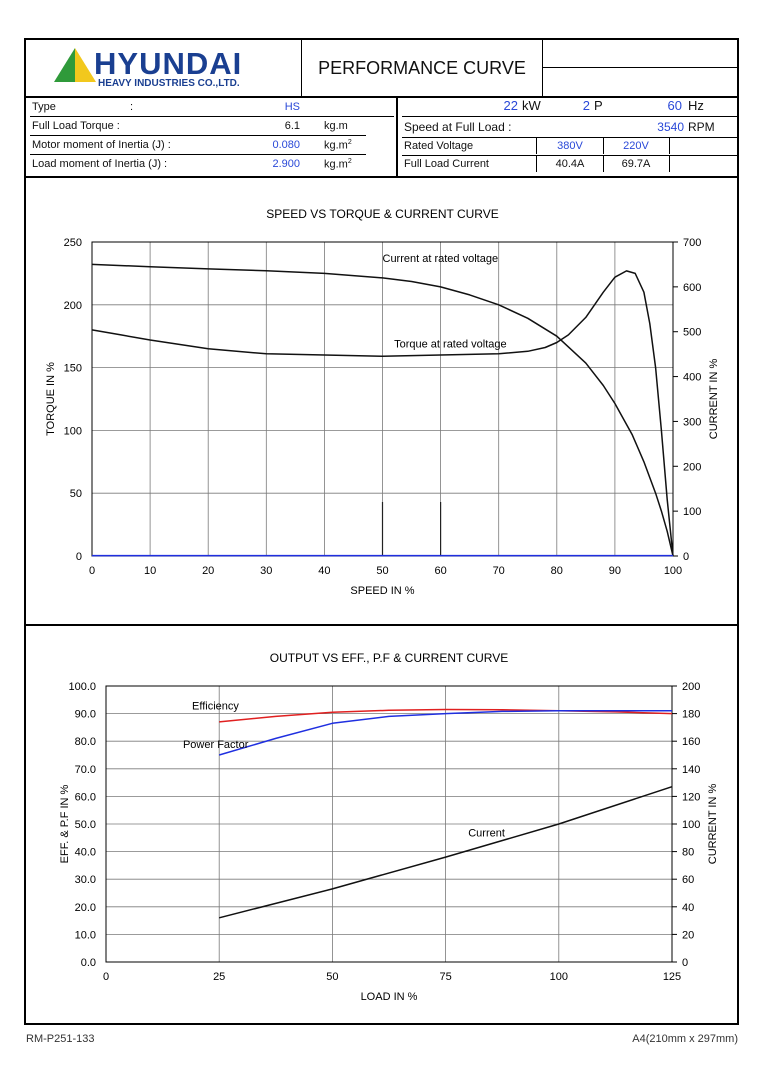  What do you see at coordinates (688, 853) in the screenshot?
I see `y2-tick-label: 80` at bounding box center [688, 853].